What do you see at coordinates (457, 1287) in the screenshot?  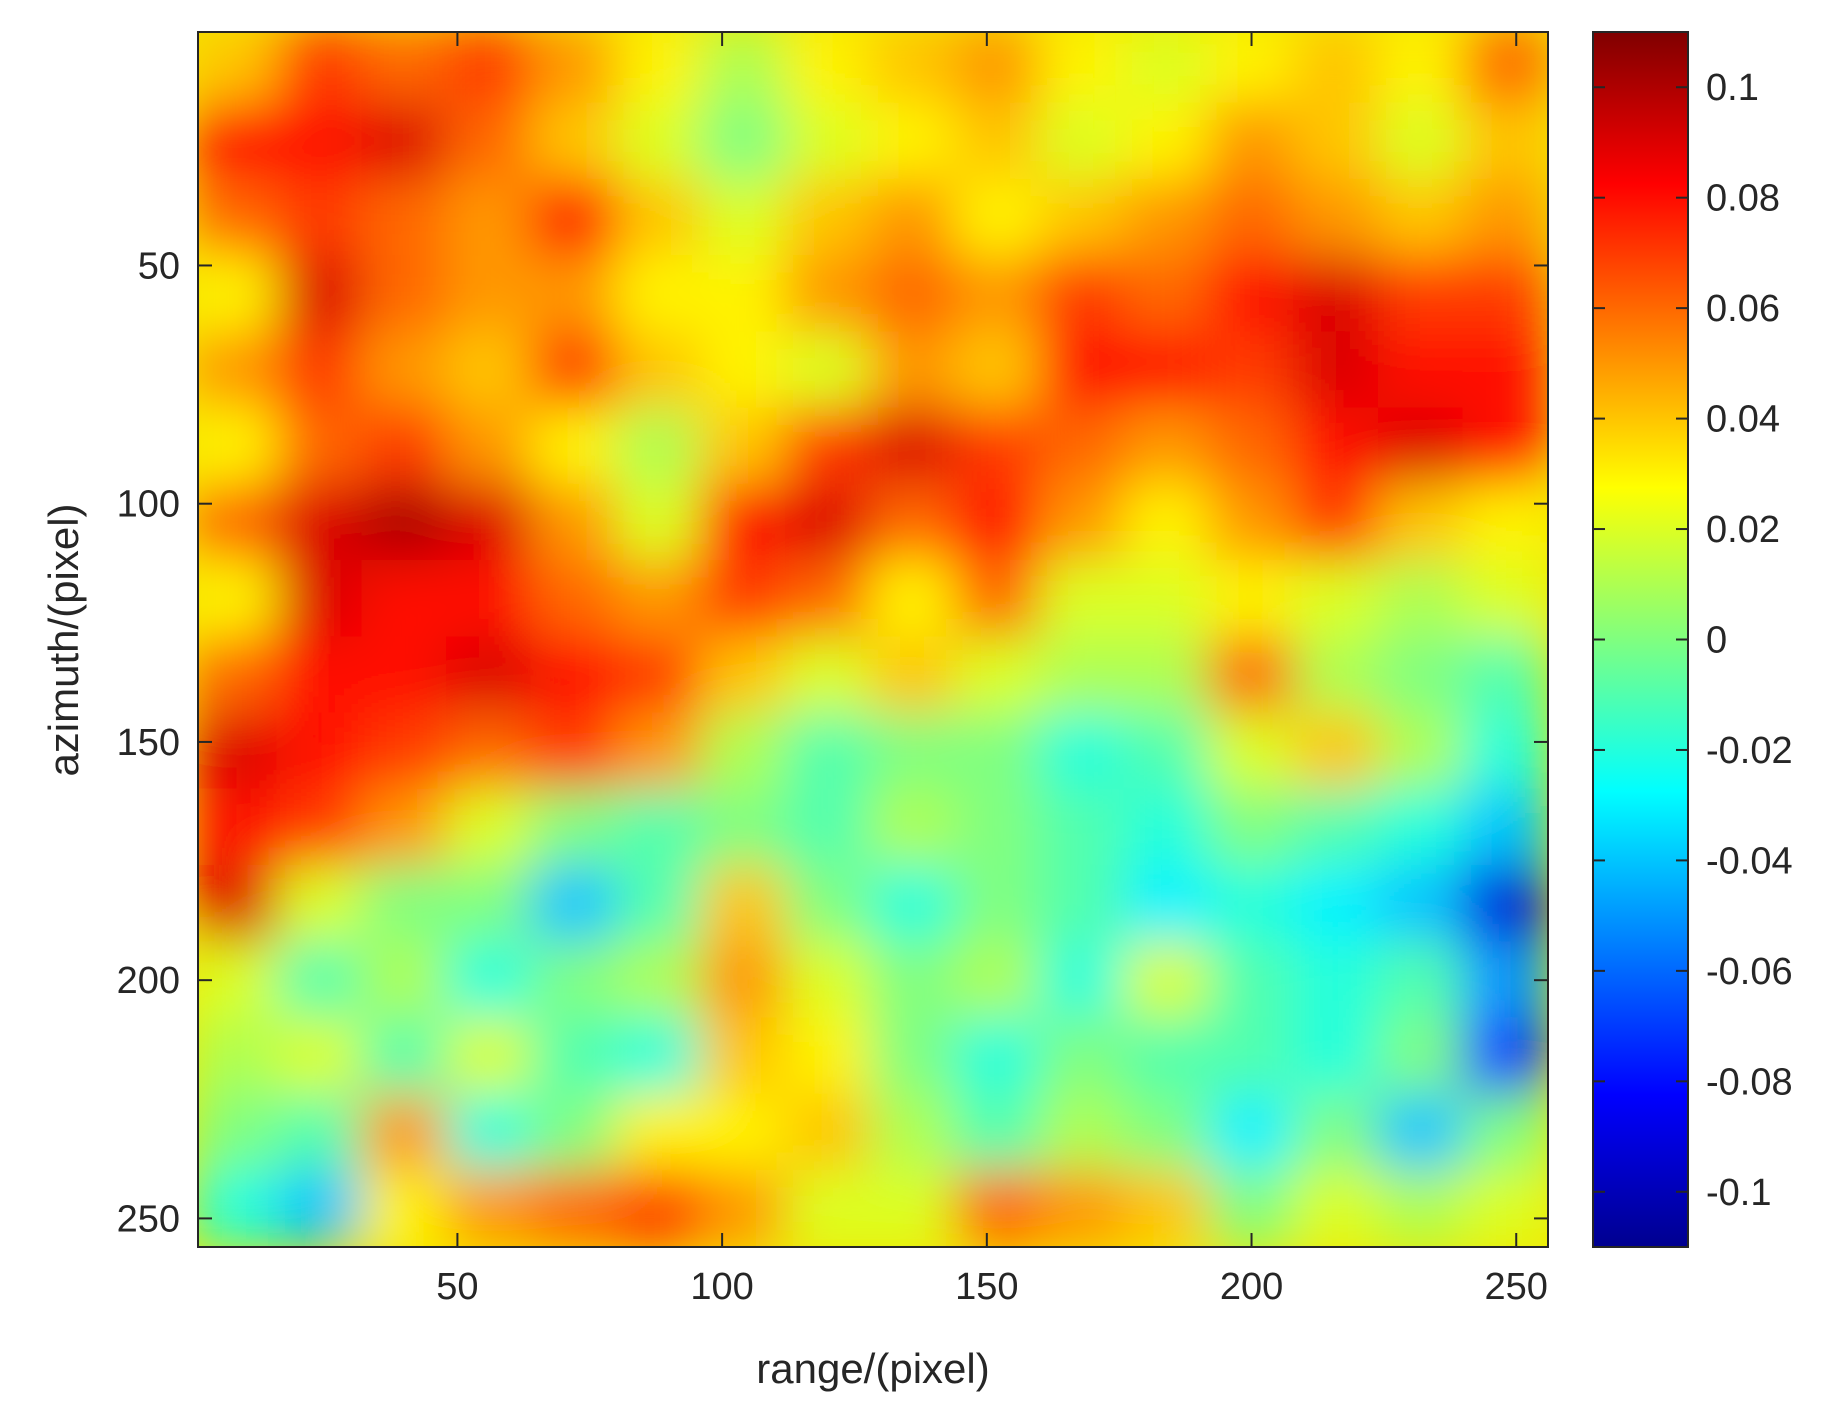 I see `x-tick-label: 50` at bounding box center [457, 1287].